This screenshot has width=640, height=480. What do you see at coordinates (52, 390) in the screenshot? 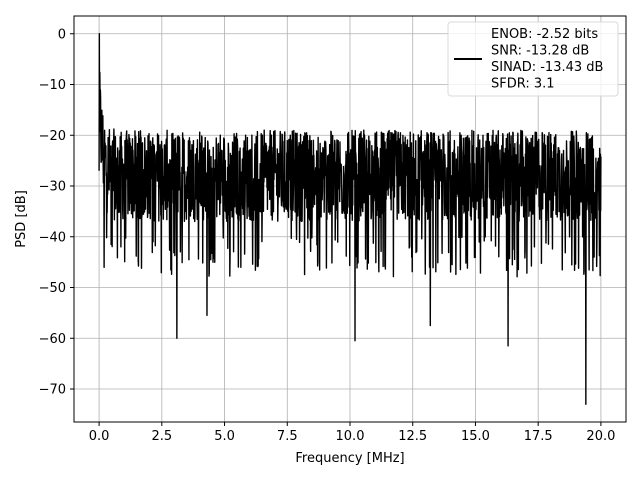
I see `y-tick-label: −70` at bounding box center [52, 390].